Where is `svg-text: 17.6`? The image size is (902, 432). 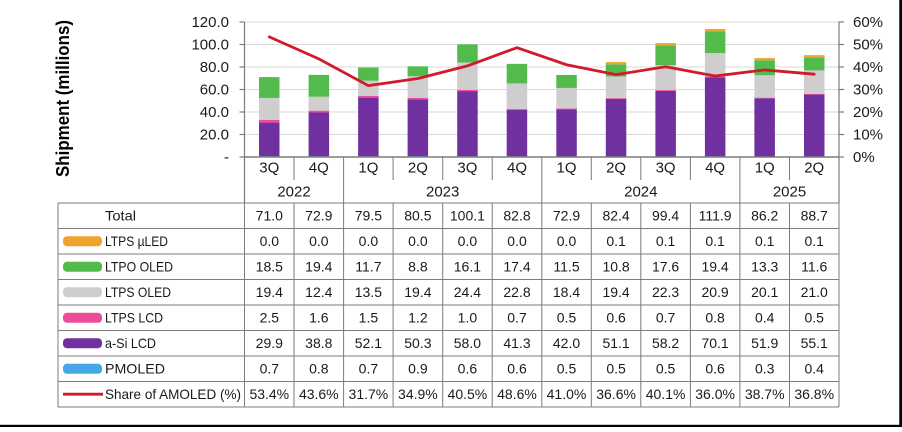
svg-text: 17.6 is located at coordinates (665, 267).